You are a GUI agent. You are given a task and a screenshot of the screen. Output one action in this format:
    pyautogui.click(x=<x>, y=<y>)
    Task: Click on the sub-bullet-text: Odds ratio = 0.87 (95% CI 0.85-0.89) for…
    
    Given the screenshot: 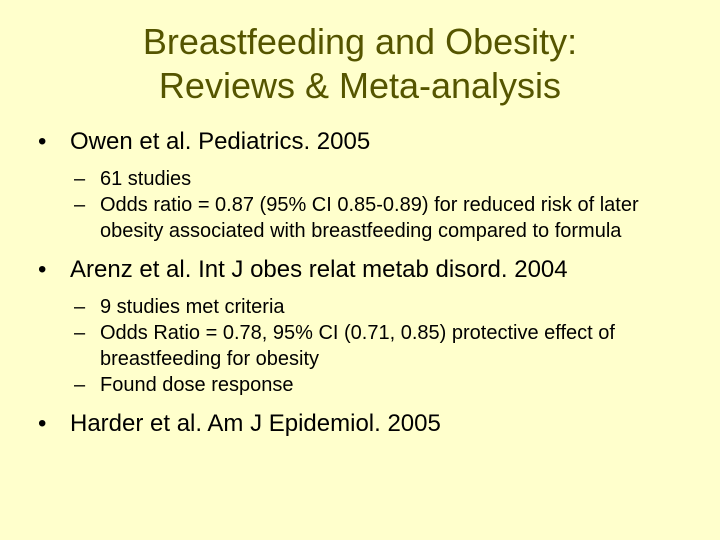 What is the action you would take?
    pyautogui.click(x=369, y=218)
    